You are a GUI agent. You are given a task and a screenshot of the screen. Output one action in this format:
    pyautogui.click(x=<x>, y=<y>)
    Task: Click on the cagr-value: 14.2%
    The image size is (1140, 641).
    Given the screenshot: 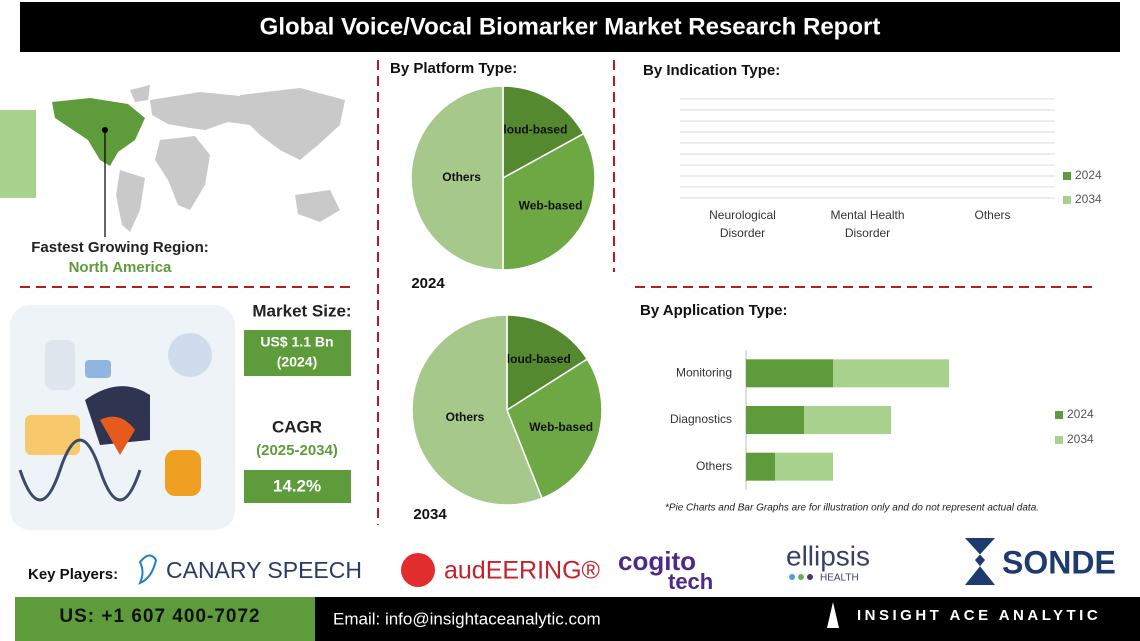 What is the action you would take?
    pyautogui.click(x=297, y=485)
    